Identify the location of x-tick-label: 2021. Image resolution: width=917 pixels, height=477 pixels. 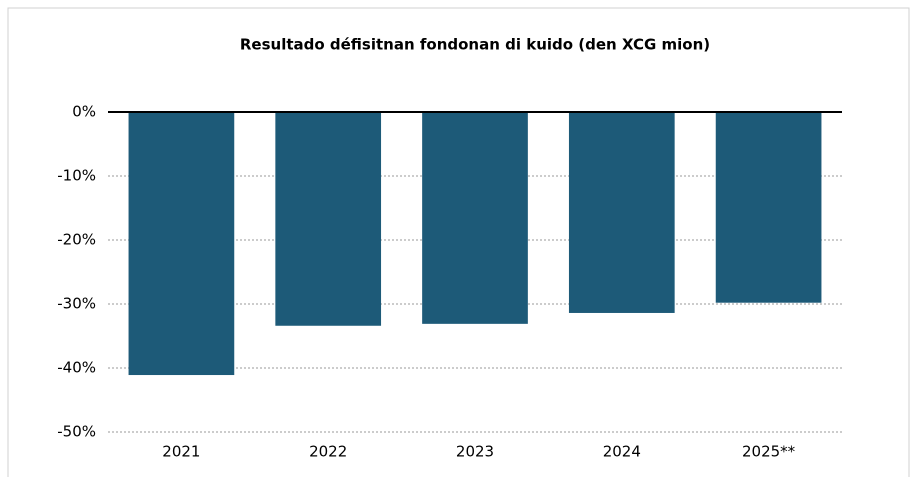
(181, 452).